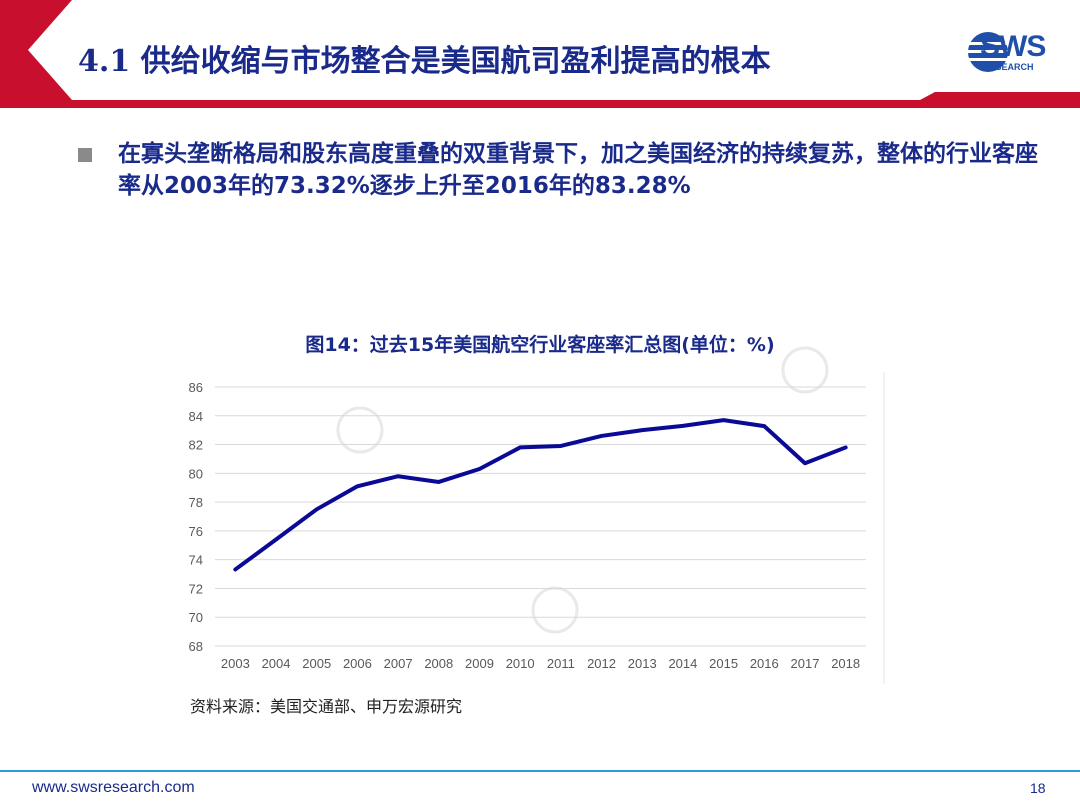  What do you see at coordinates (113, 787) in the screenshot?
I see `footer-url: www.swsresearch.com` at bounding box center [113, 787].